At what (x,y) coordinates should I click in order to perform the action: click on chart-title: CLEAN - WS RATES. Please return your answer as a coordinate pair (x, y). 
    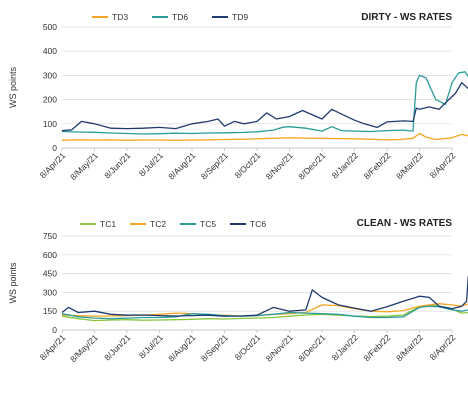
    Looking at the image, I should click on (405, 223).